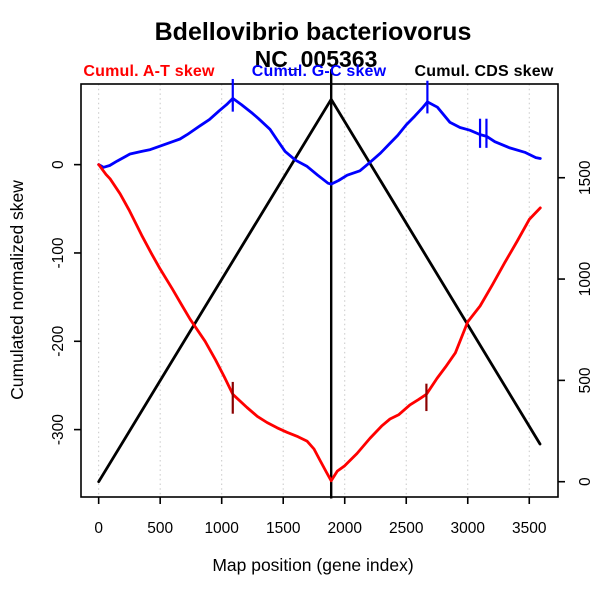 This screenshot has height=600, width=600. Describe the element at coordinates (484, 71) in the screenshot. I see `legend-label-cds-skew: Cumul. CDS skew` at that location.